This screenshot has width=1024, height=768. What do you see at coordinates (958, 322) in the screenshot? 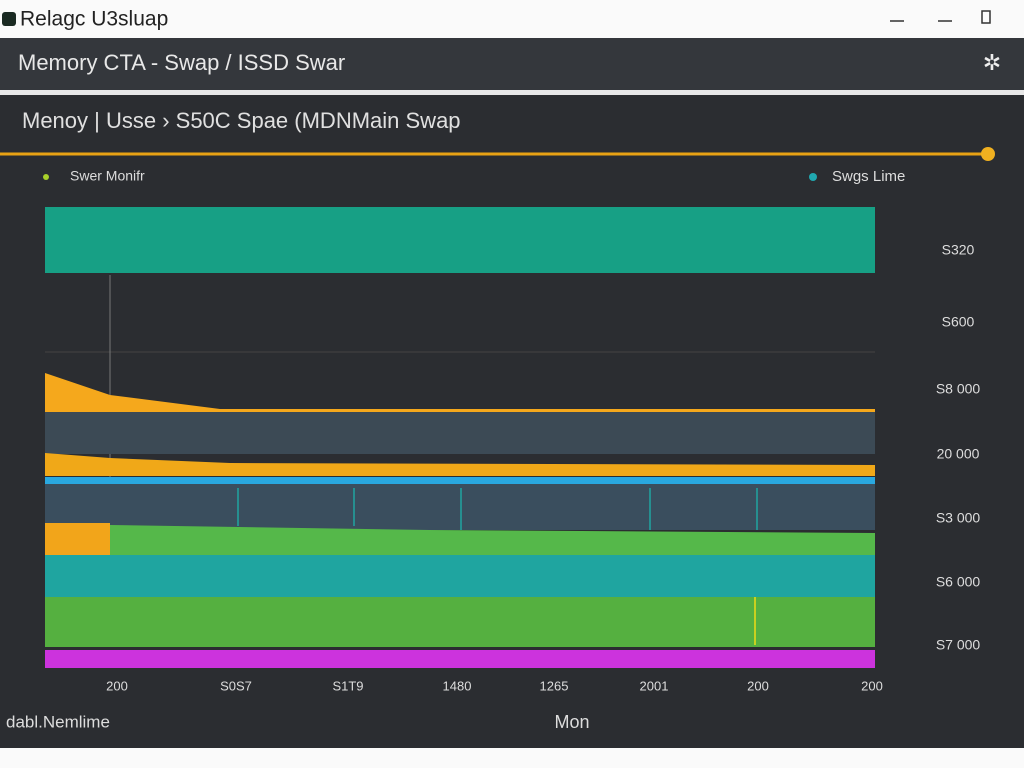
I see `right-label: S600` at bounding box center [958, 322].